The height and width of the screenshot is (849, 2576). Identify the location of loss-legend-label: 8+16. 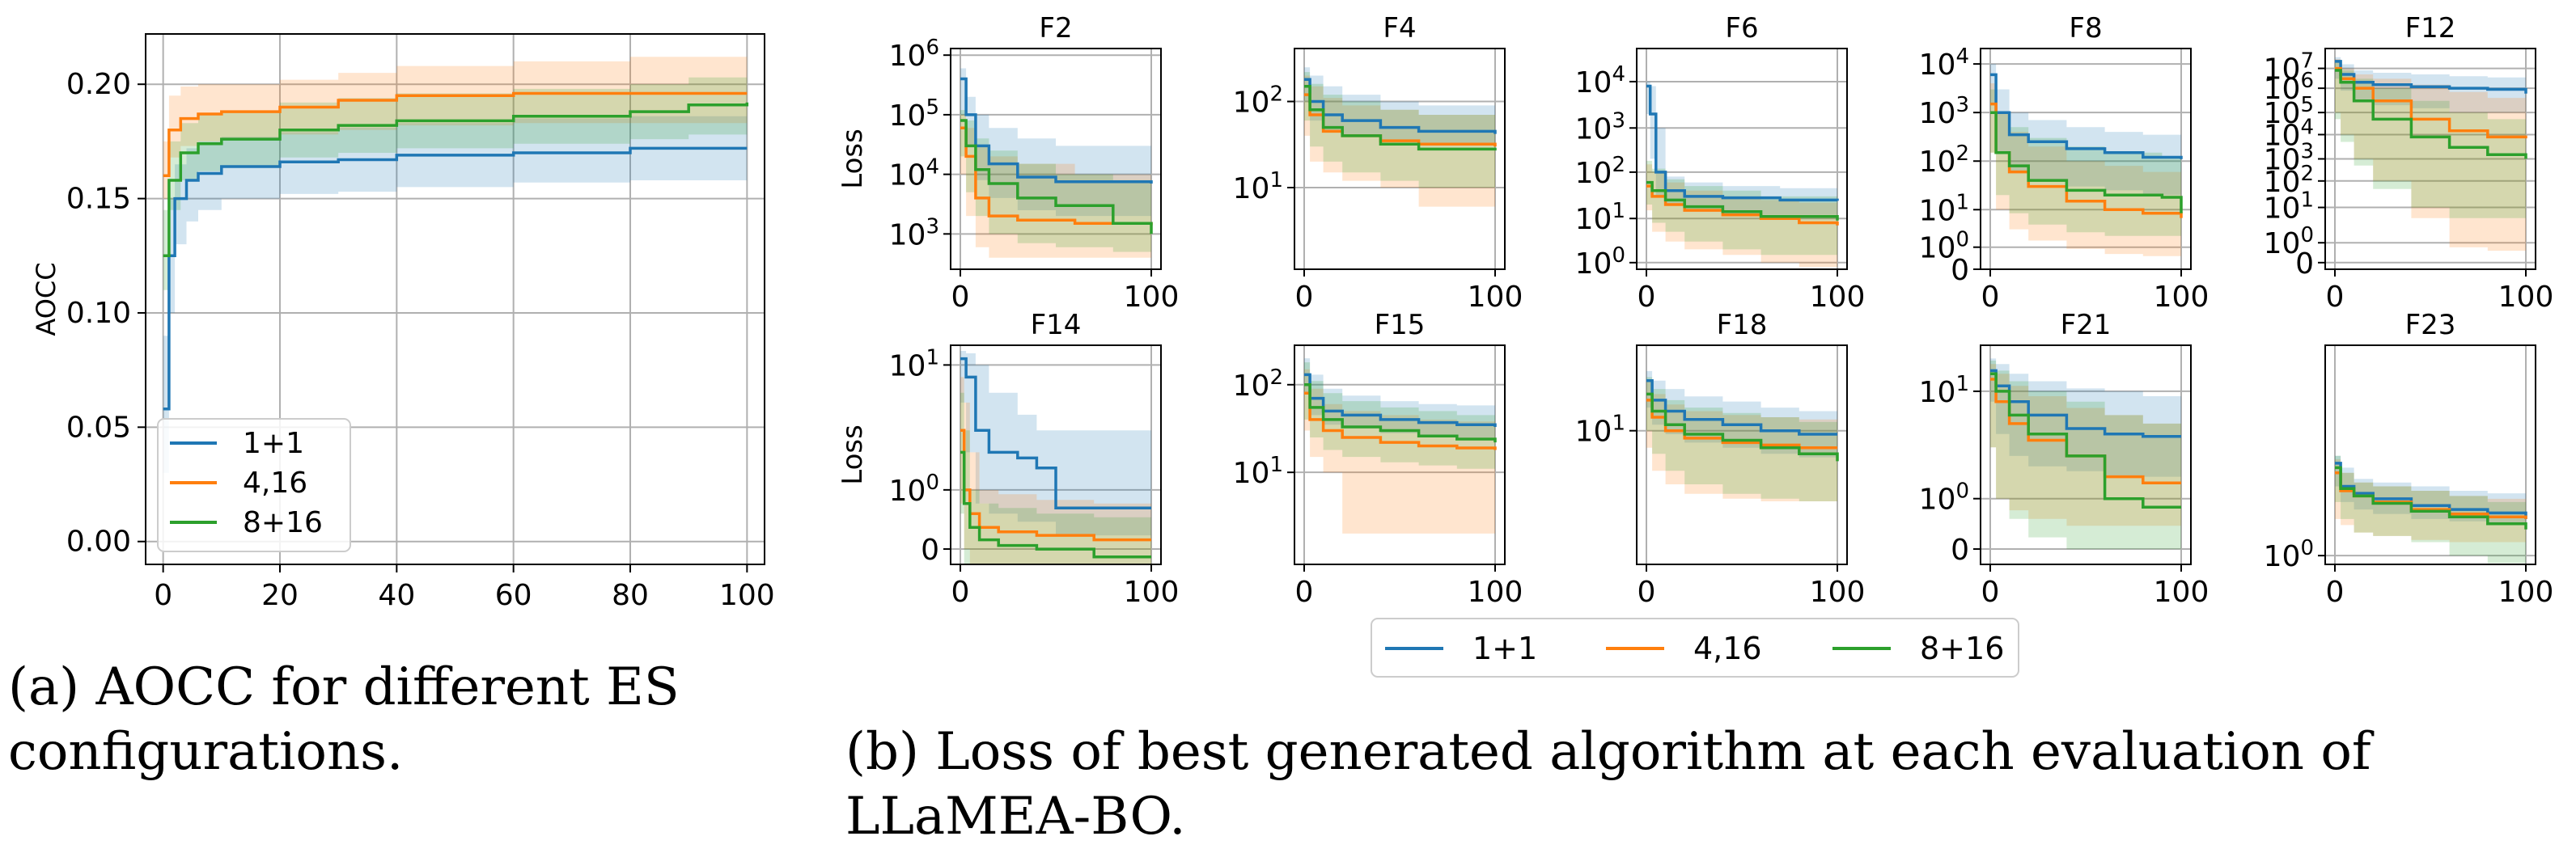
(1962, 648).